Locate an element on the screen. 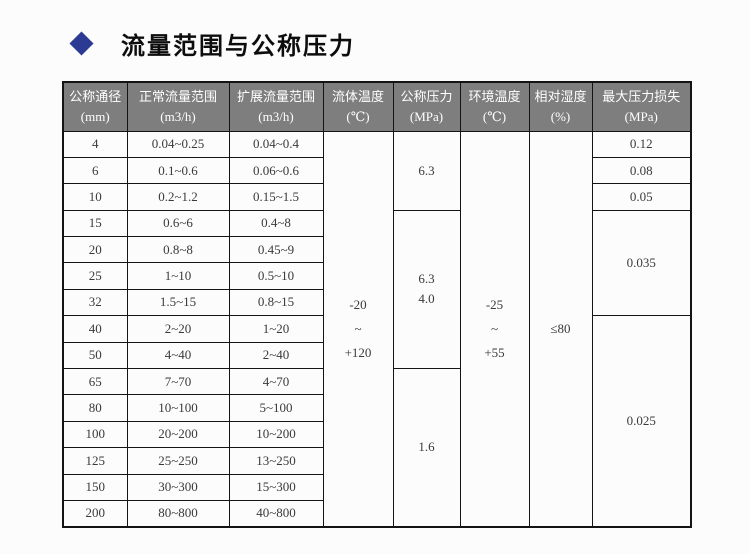 This screenshot has height=554, width=750. table-cell: 0.12 is located at coordinates (641, 144).